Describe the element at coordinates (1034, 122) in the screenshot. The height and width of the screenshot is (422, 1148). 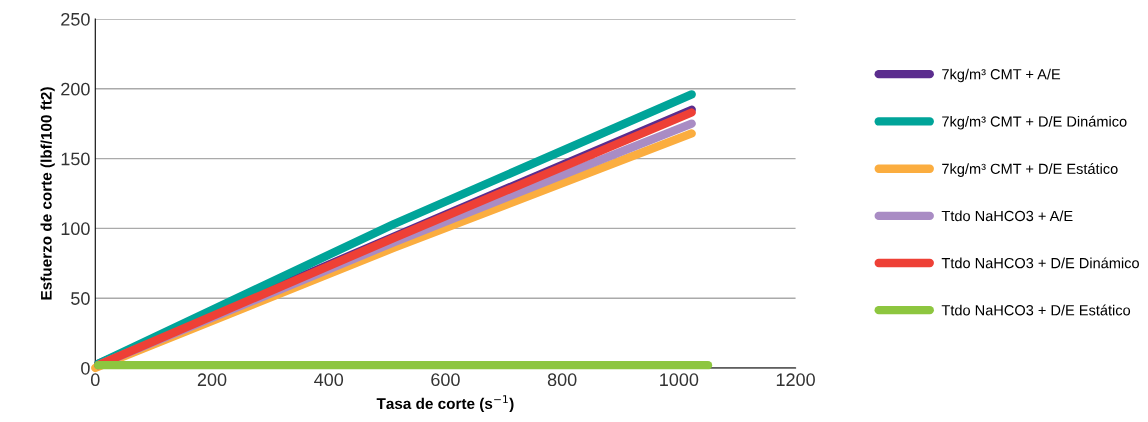
I see `legend-label: 7kg/m³ CMT + D/E Dinámico` at that location.